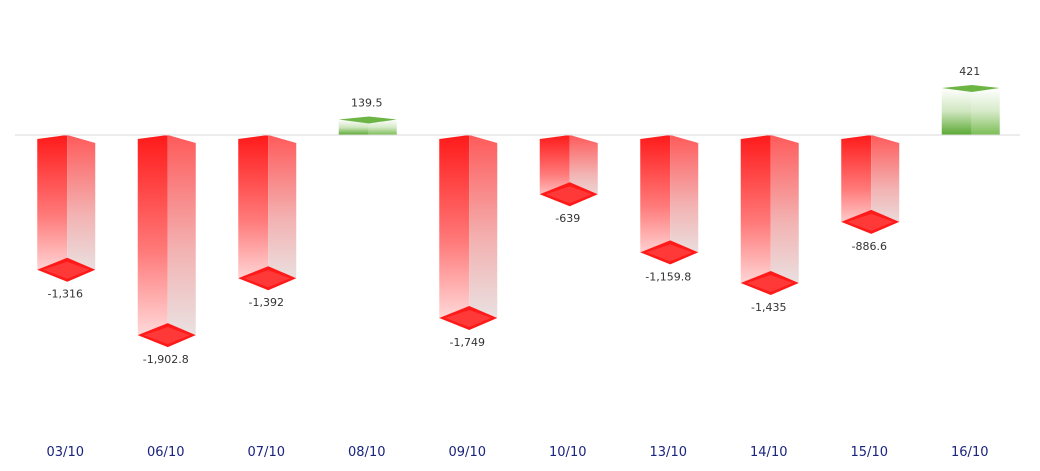  What do you see at coordinates (65, 294) in the screenshot?
I see `value-label: -1,316` at bounding box center [65, 294].